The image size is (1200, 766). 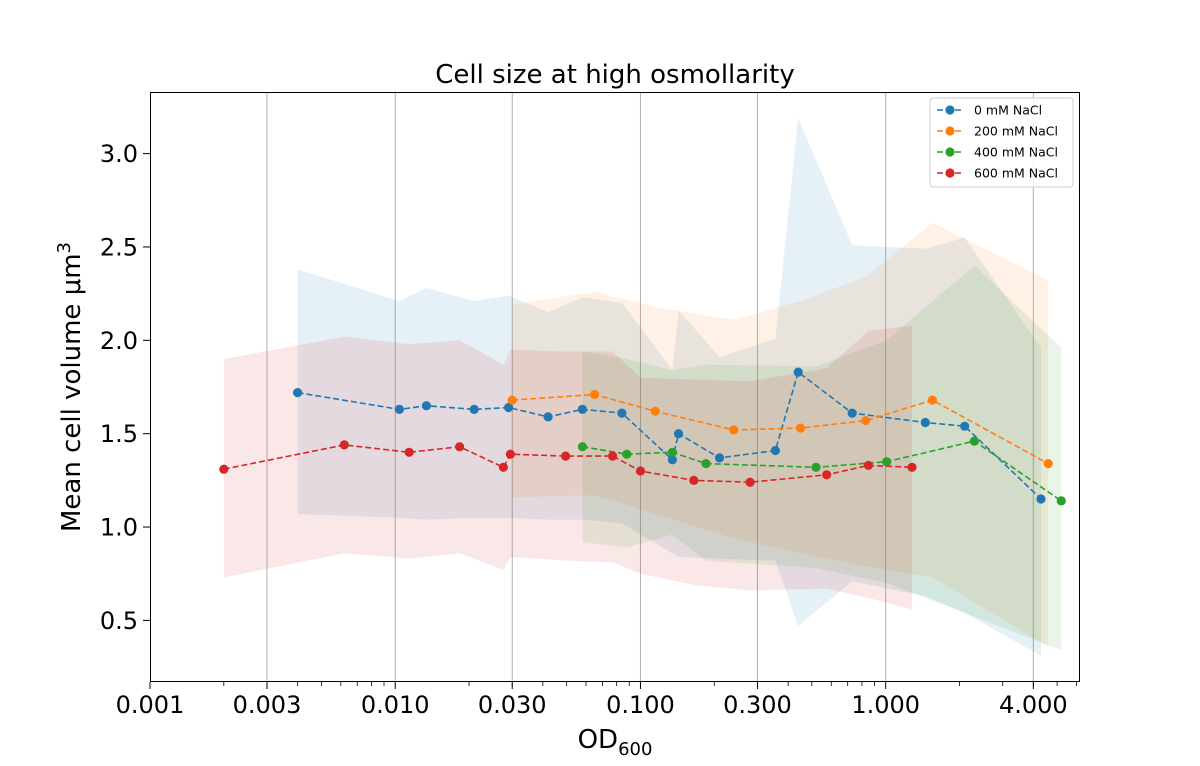 What do you see at coordinates (614, 75) in the screenshot?
I see `chart-title: Cell size at high osmollarity` at bounding box center [614, 75].